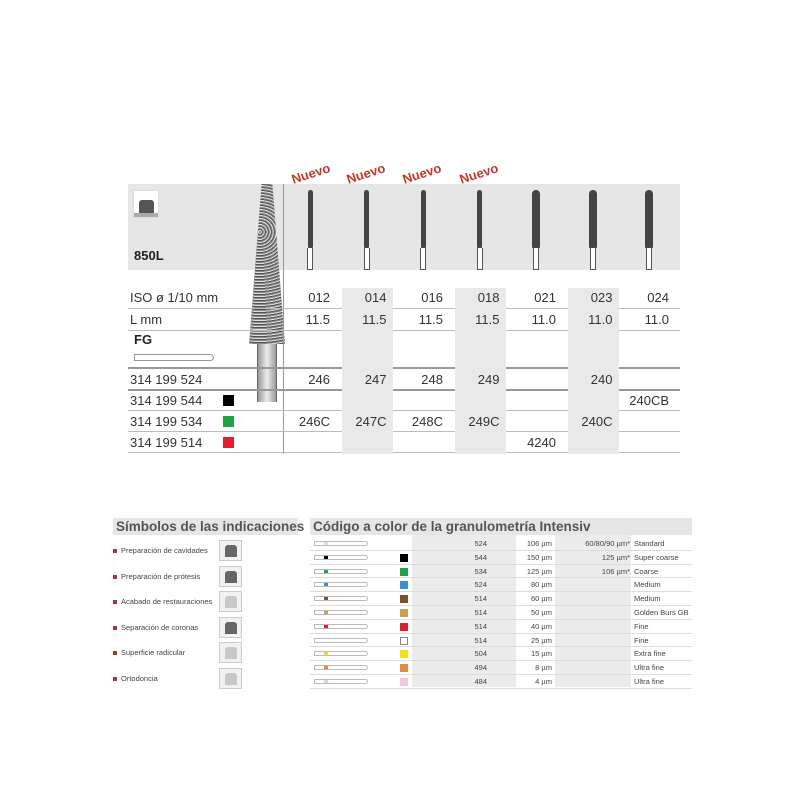 This screenshot has height=800, width=800. I want to click on product-code: 247C, so click(371, 421).